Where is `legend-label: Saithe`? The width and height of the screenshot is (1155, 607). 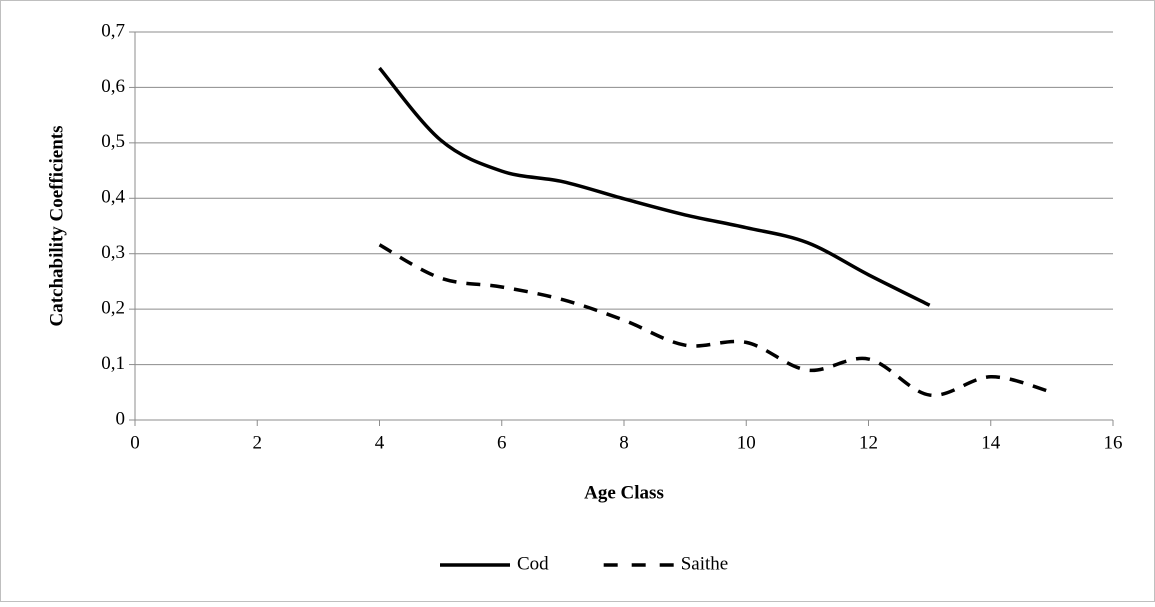 legend-label: Saithe is located at coordinates (705, 563).